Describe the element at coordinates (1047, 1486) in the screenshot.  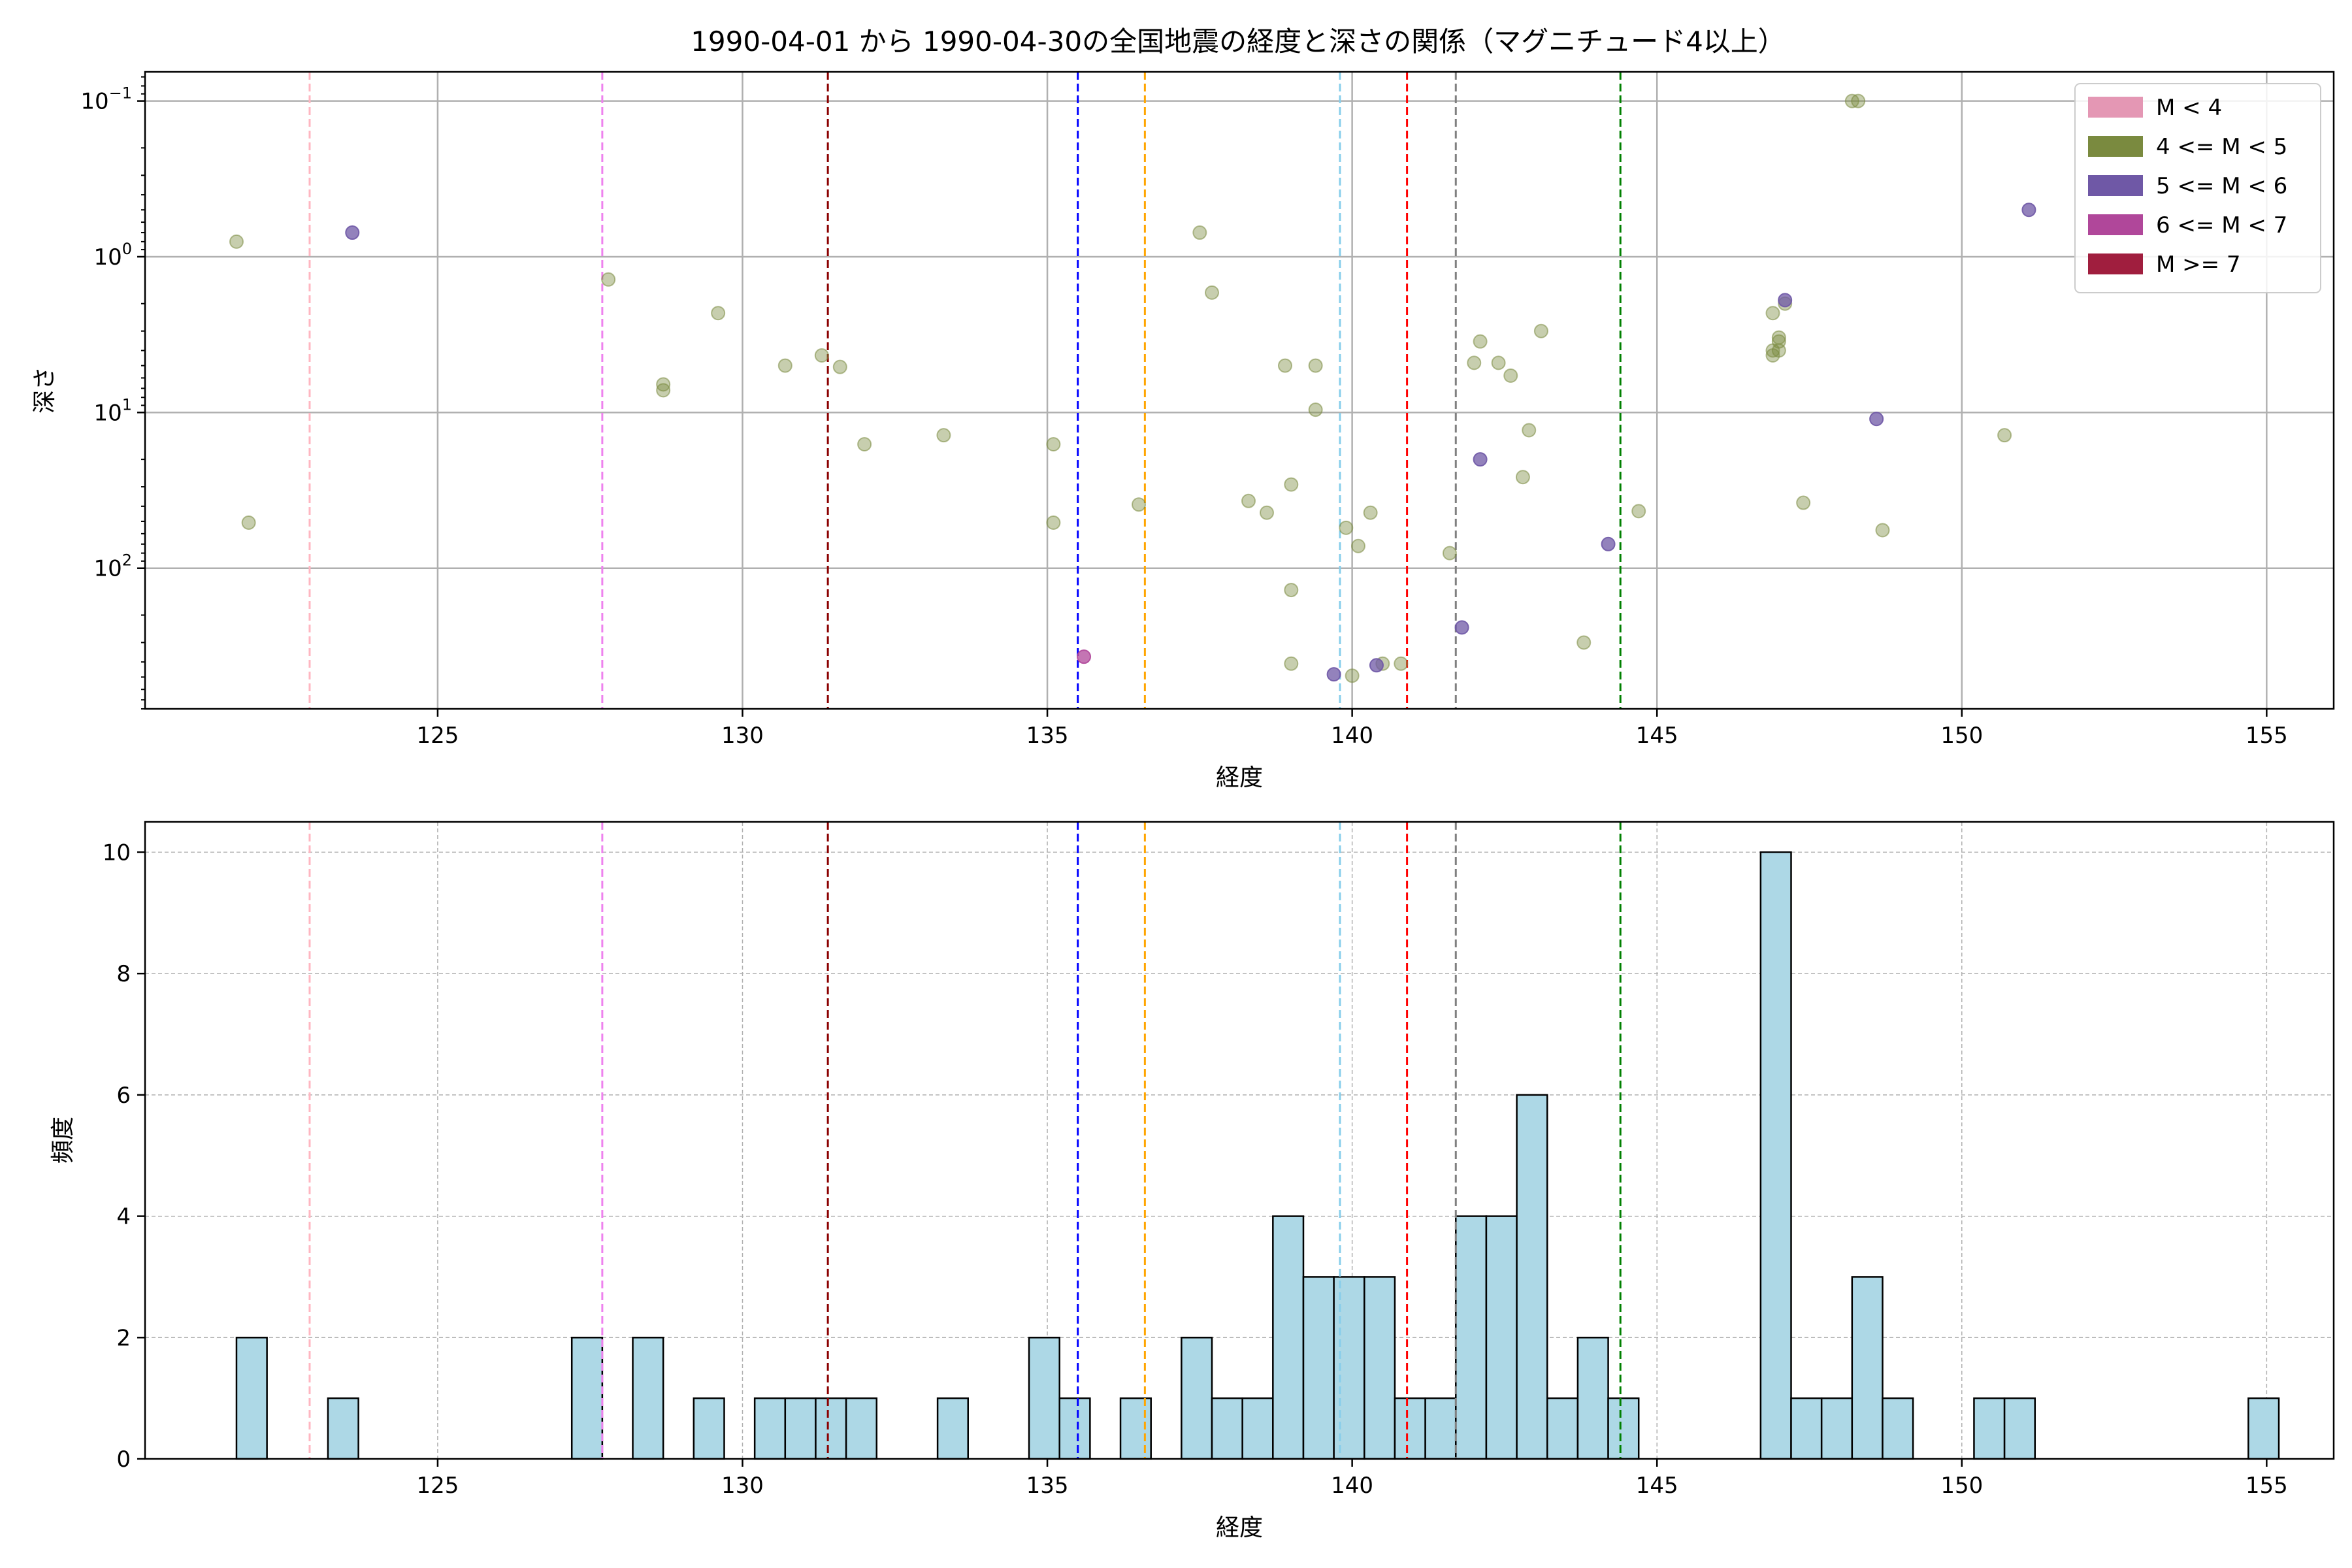
I see `histogram-x-tick-label: 135` at that location.